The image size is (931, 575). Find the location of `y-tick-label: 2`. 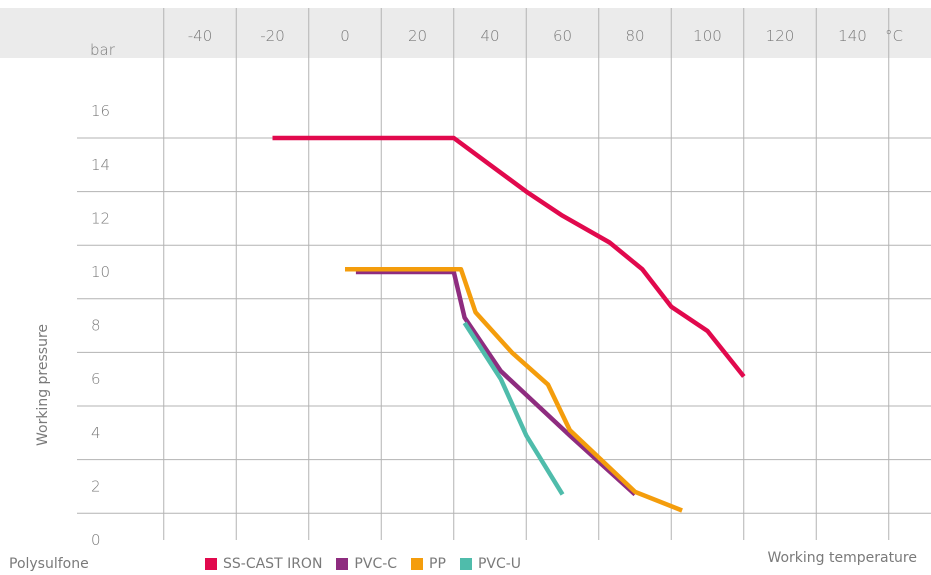

y-tick-label: 2 is located at coordinates (96, 486).